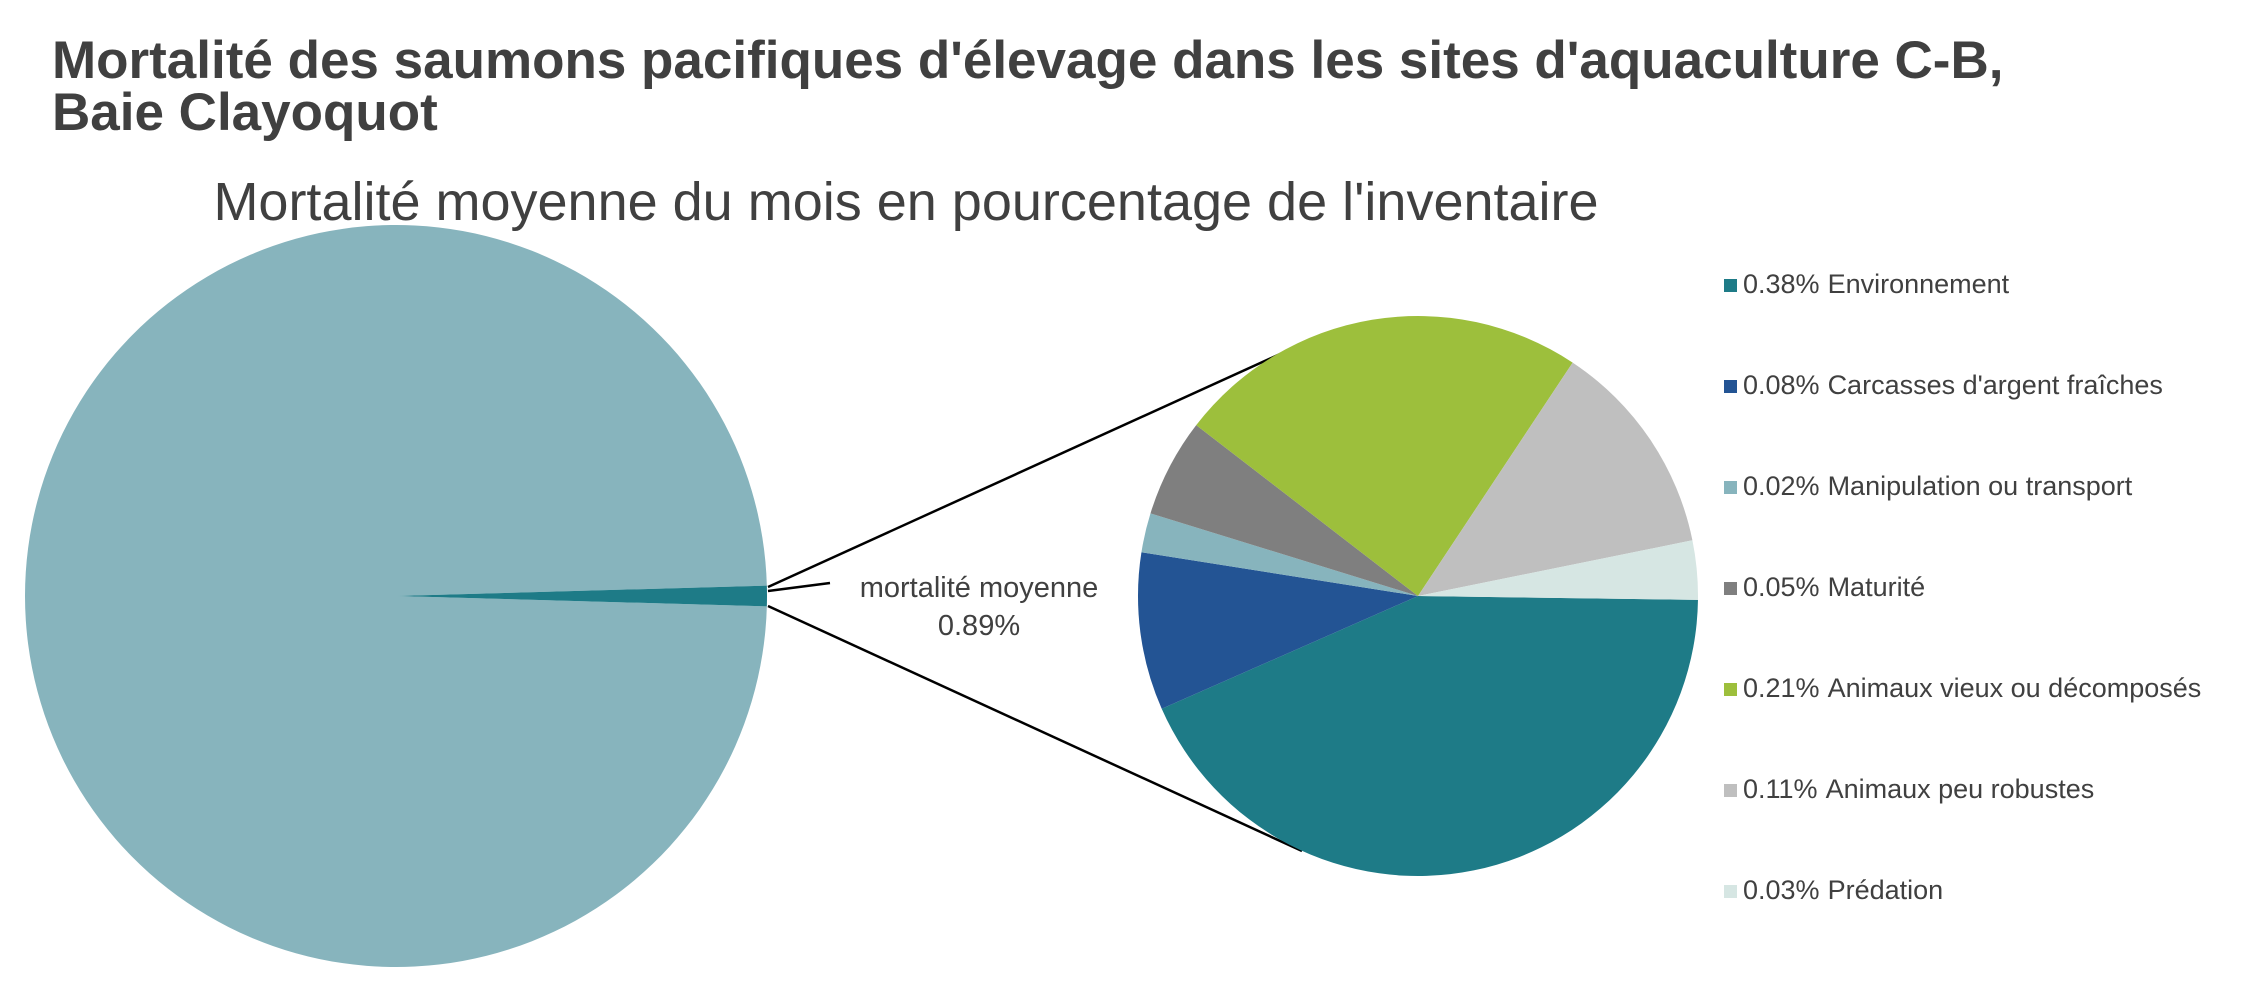  Describe the element at coordinates (1781, 688) in the screenshot. I see `legend-value: 0.21%` at that location.